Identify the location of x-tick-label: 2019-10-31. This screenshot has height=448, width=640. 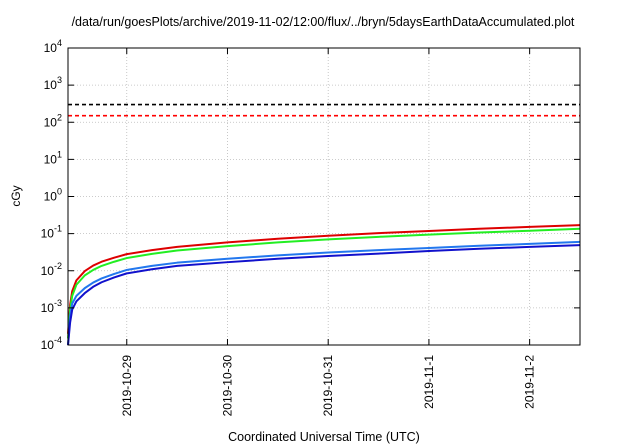
(328, 386).